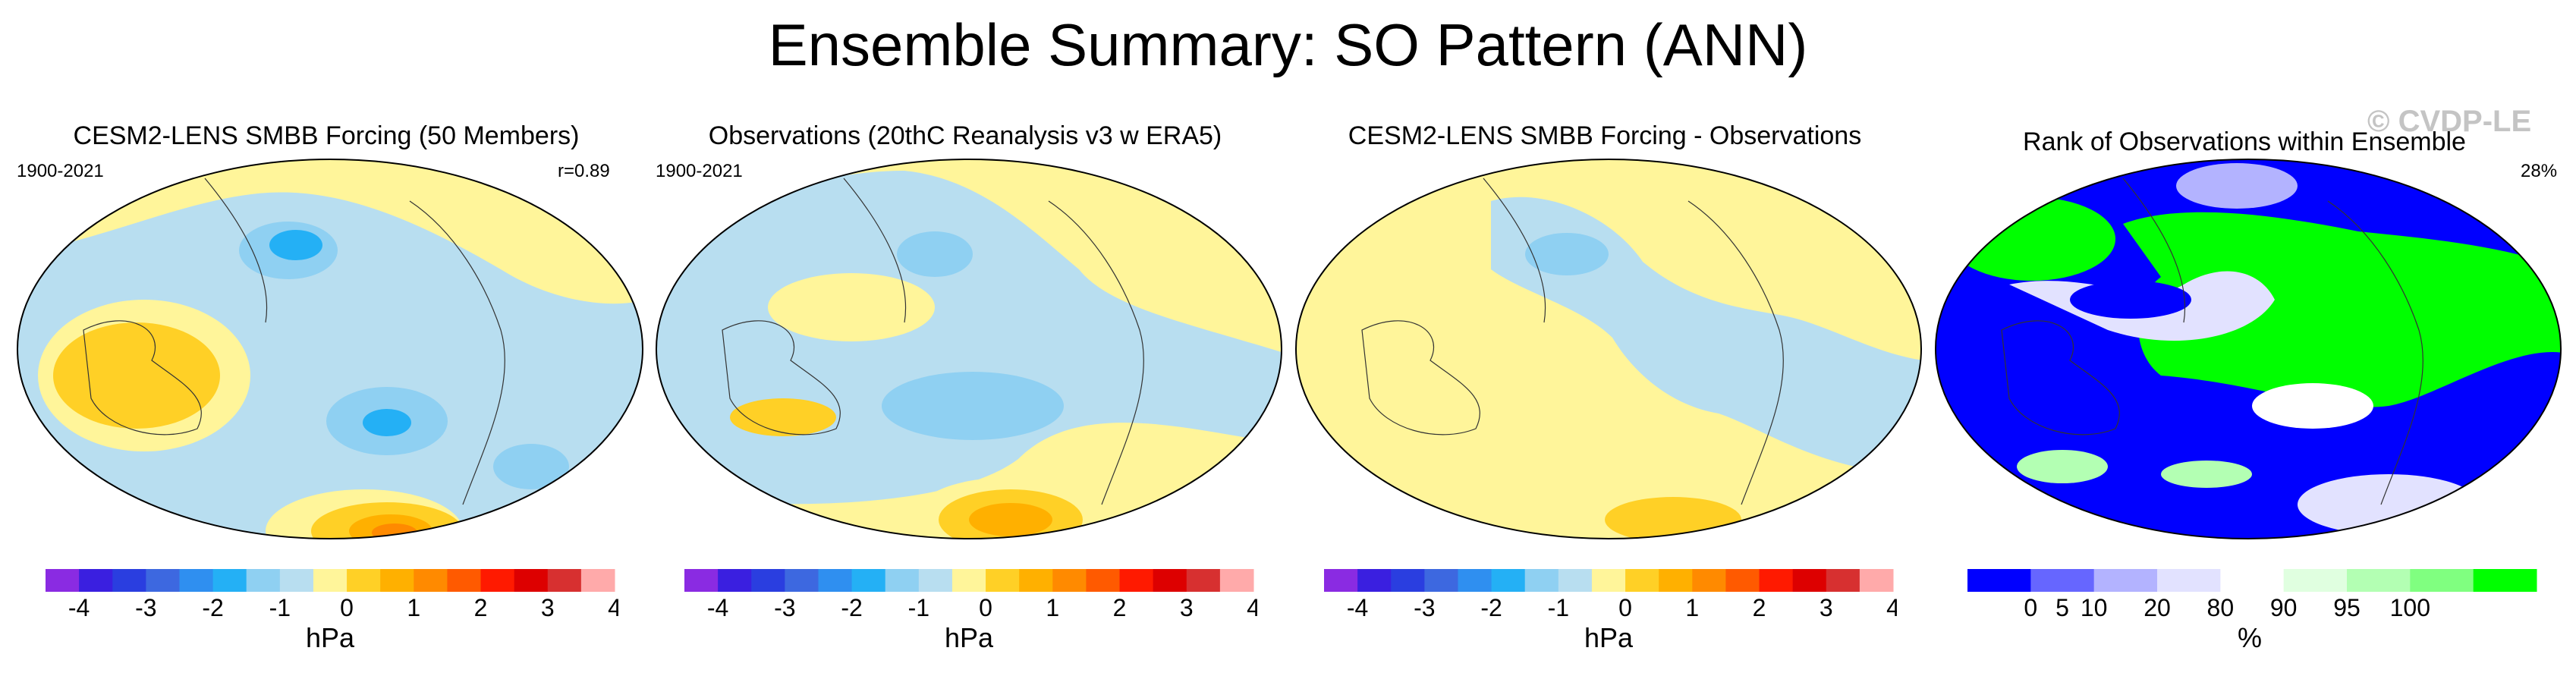  I want to click on hpa-colorbar-3-tick-label: 3, so click(1826, 607).